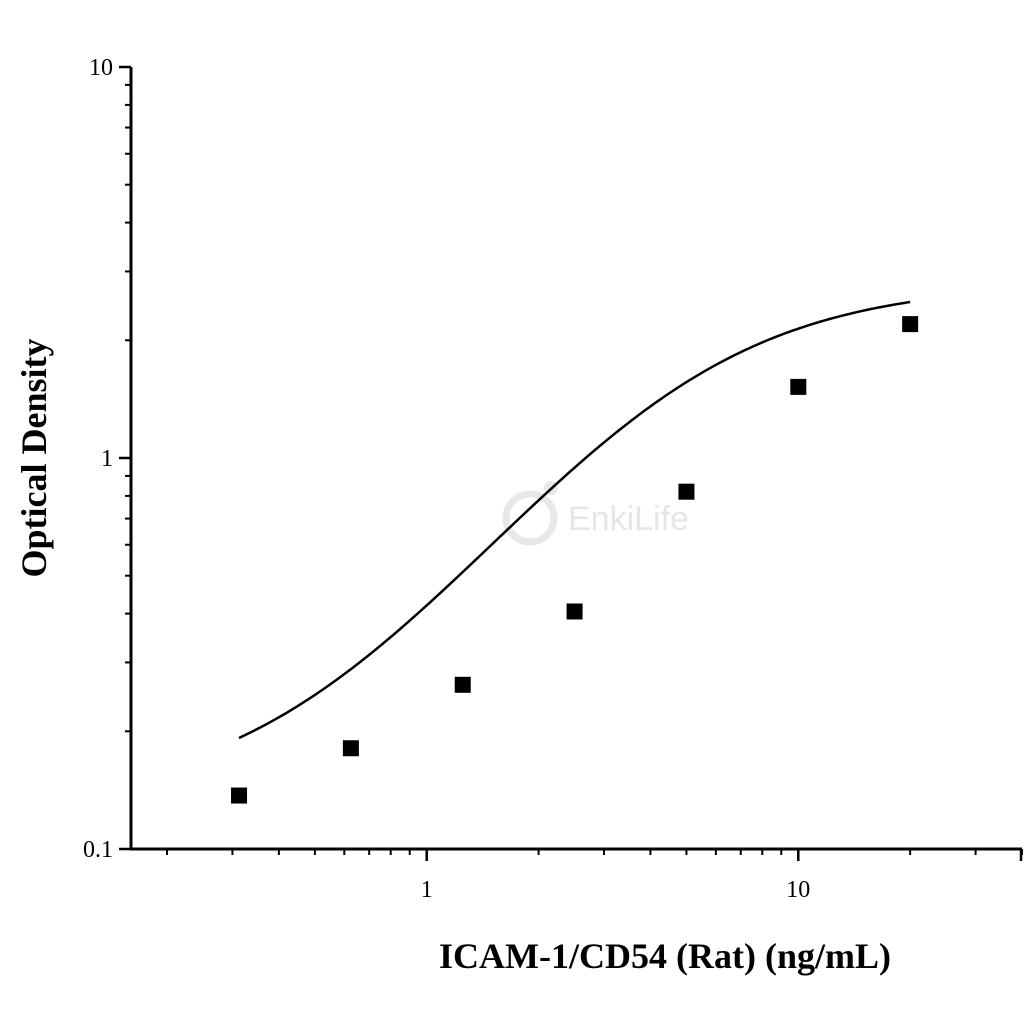 Image resolution: width=1024 pixels, height=1024 pixels. Describe the element at coordinates (427, 890) in the screenshot. I see `x-tick-label: 1` at that location.